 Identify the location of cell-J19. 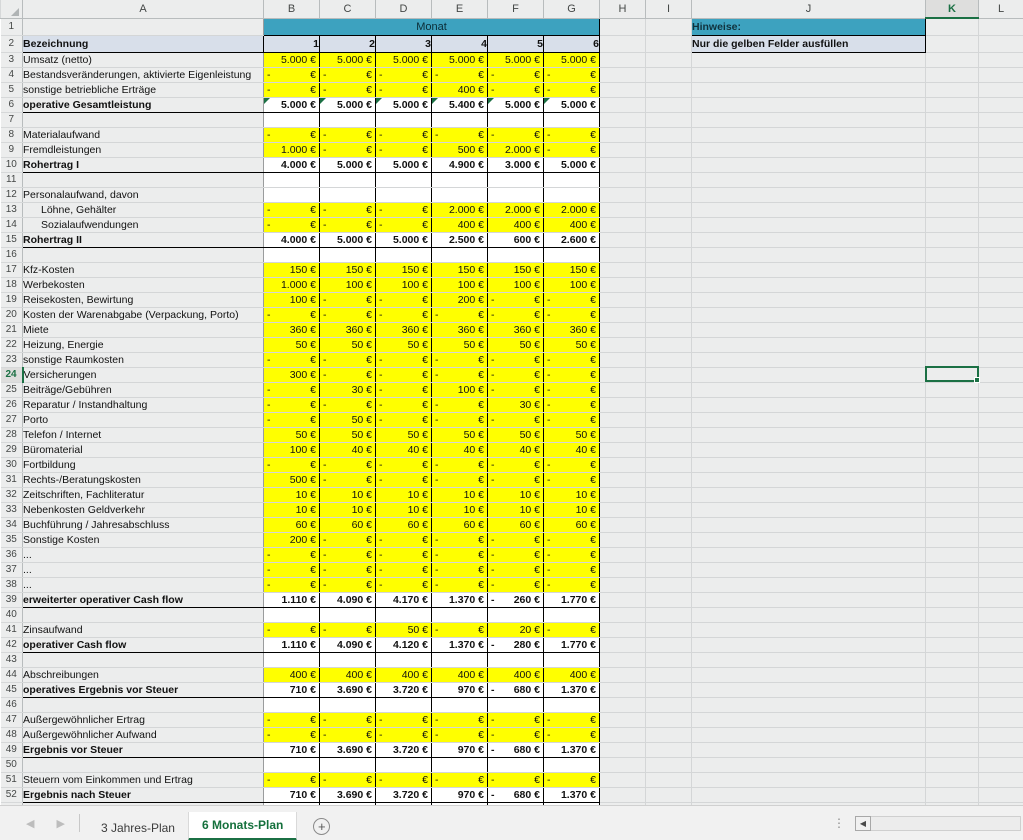
(808, 300).